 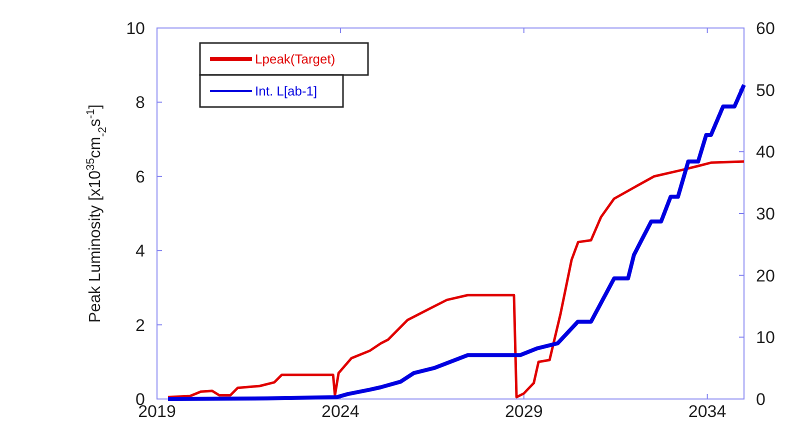 What do you see at coordinates (707, 411) in the screenshot?
I see `x-tick-label: 2034` at bounding box center [707, 411].